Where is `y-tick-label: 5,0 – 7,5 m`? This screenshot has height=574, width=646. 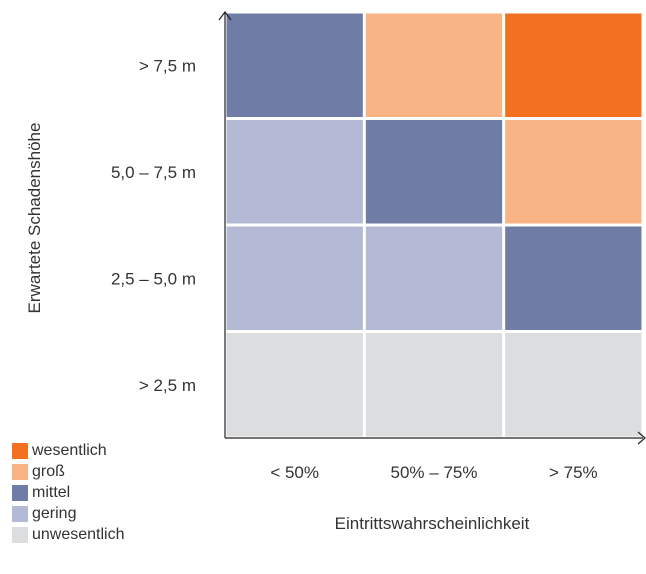
y-tick-label: 5,0 – 7,5 m is located at coordinates (153, 172).